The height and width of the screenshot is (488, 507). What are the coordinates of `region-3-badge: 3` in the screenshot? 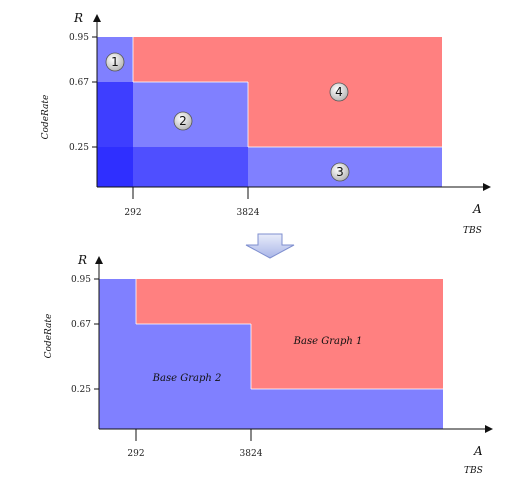 It's located at (340, 172).